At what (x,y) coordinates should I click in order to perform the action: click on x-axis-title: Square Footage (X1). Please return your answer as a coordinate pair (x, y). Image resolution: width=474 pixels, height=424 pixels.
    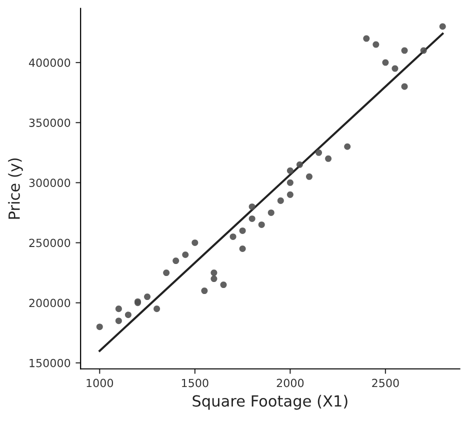
    Looking at the image, I should click on (270, 402).